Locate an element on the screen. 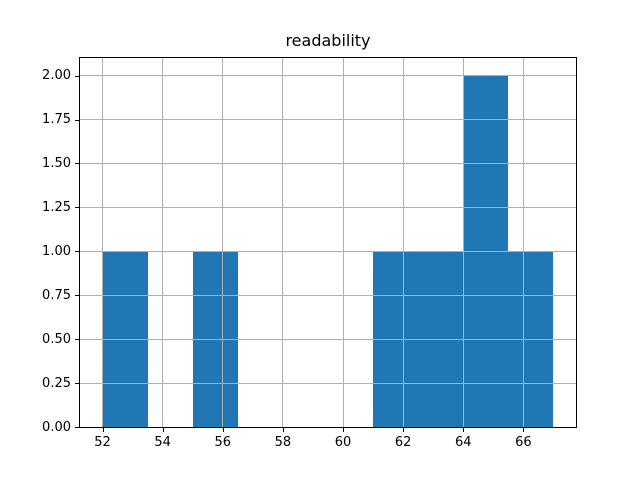 This screenshot has width=640, height=480. chart-title: readability is located at coordinates (328, 40).